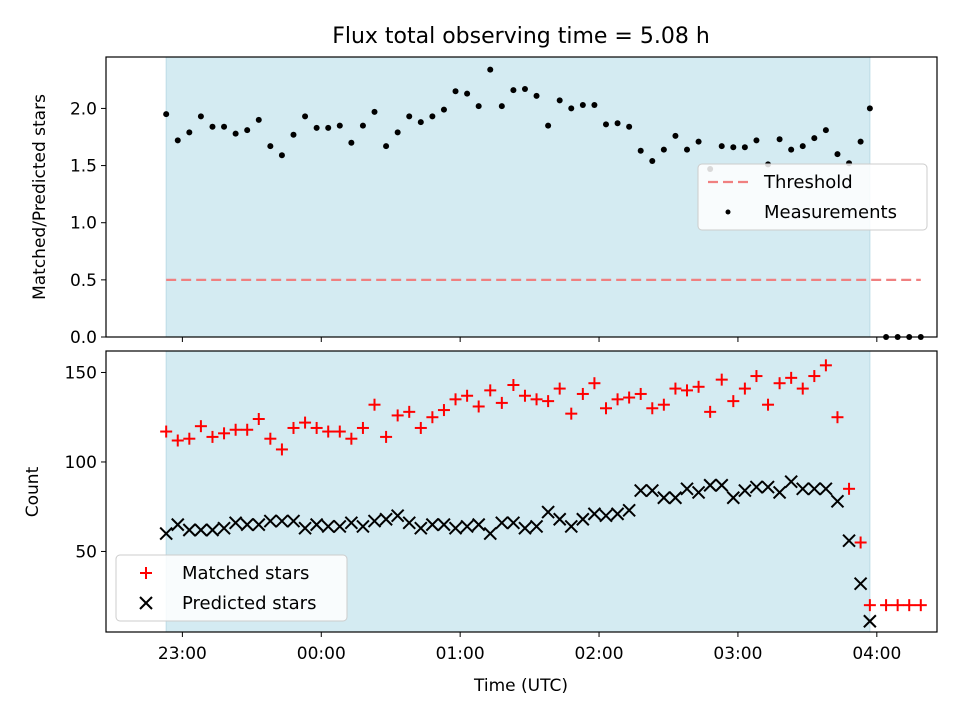  I want to click on bottom-y-tick-label: 150, so click(81, 373).